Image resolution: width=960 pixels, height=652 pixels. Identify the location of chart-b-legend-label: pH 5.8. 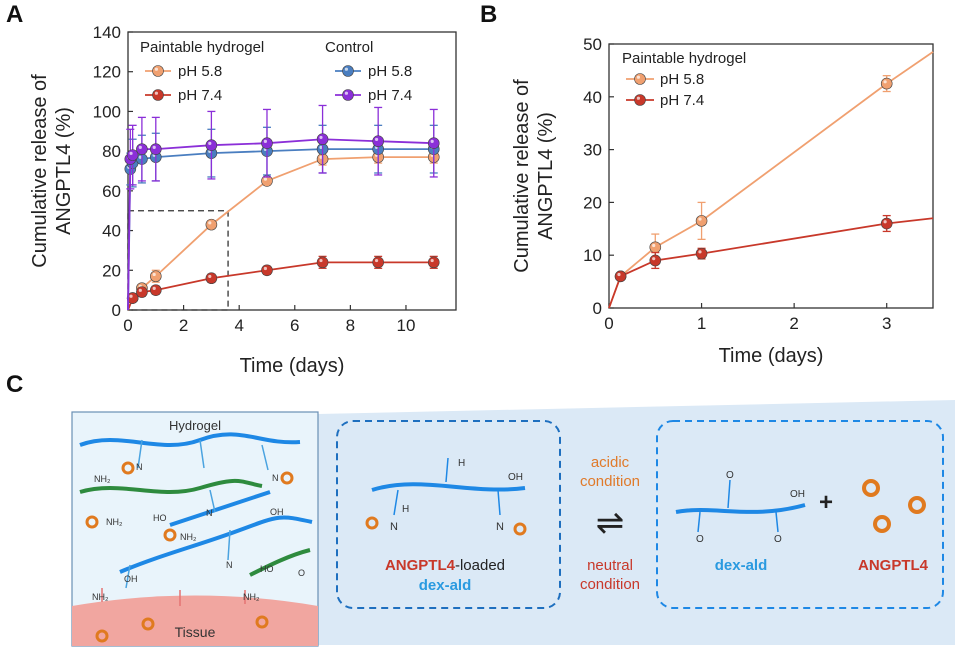
(682, 79).